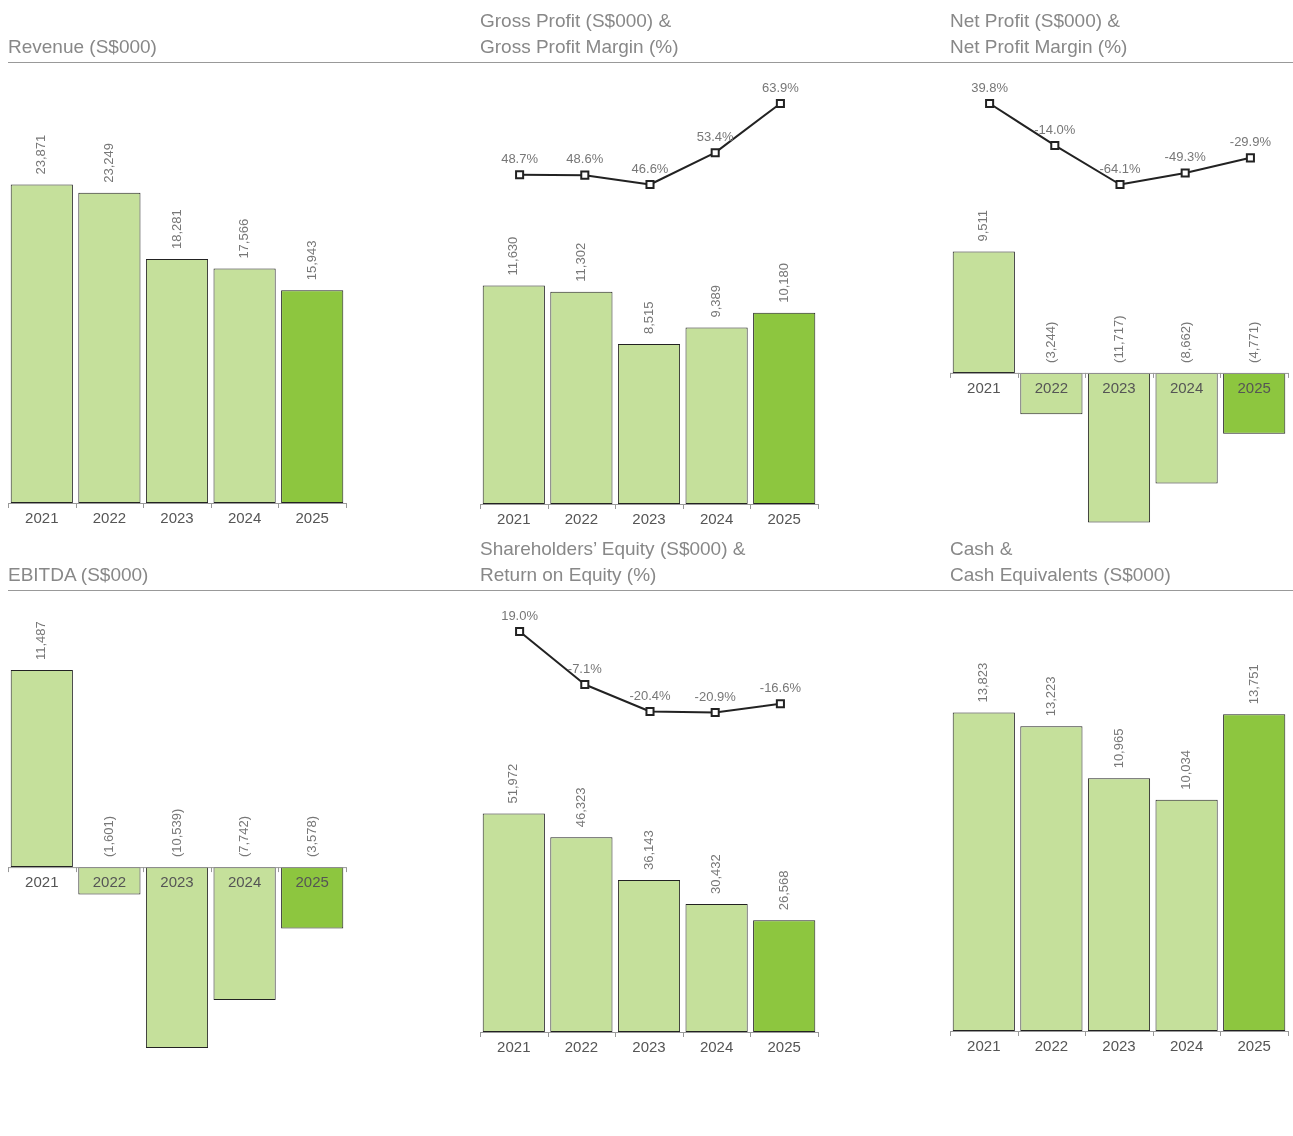 This screenshot has width=1293, height=1136. I want to click on data-label: 17,566, so click(244, 238).